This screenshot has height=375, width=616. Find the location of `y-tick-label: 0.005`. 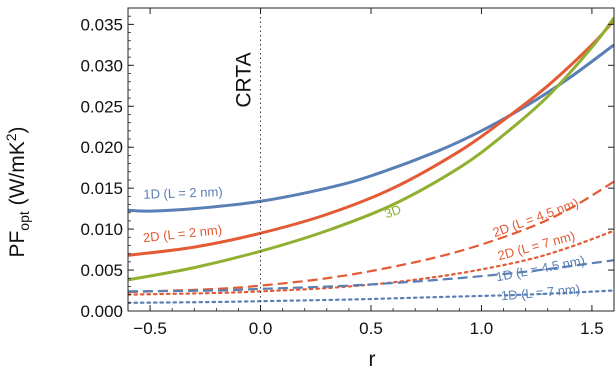

y-tick-label: 0.005 is located at coordinates (101, 270).